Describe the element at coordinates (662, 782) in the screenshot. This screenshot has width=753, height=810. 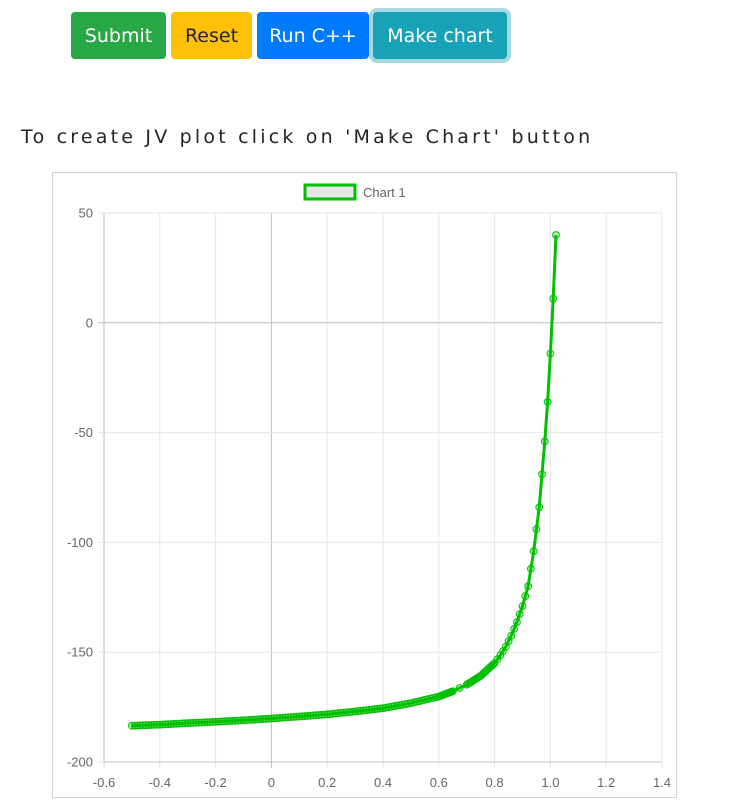
I see `x-tick-label: 1.4` at that location.